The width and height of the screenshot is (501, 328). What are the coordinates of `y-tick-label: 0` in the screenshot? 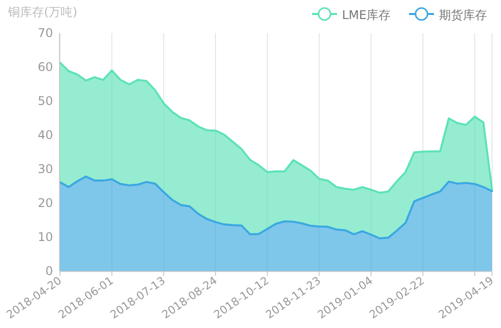 It's located at (49, 271).